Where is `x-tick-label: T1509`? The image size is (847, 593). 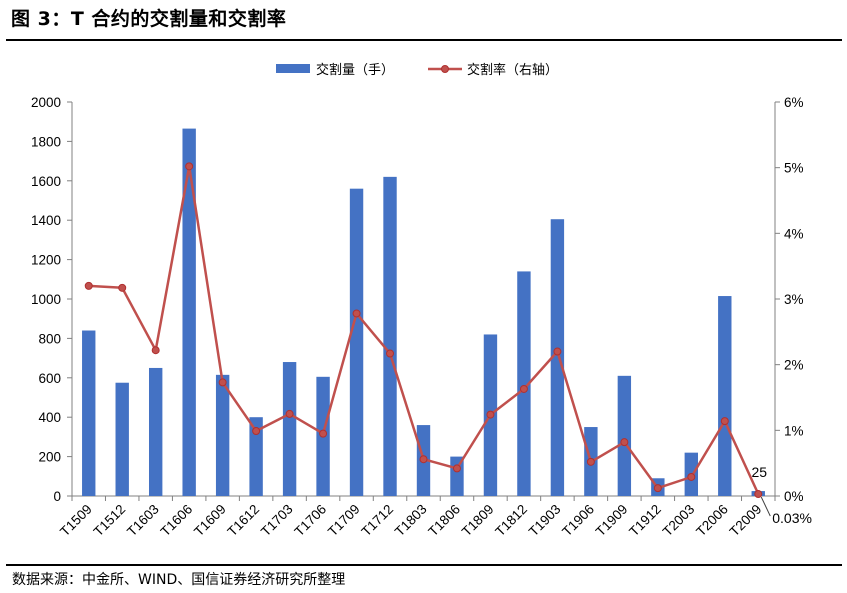
x-tick-label: T1509 is located at coordinates (76, 521).